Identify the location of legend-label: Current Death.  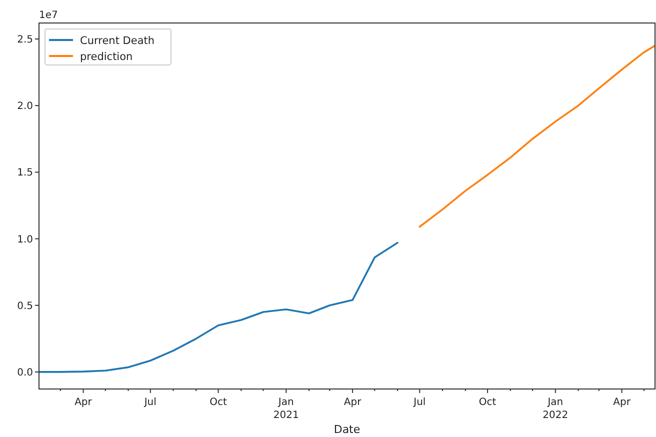
(117, 41).